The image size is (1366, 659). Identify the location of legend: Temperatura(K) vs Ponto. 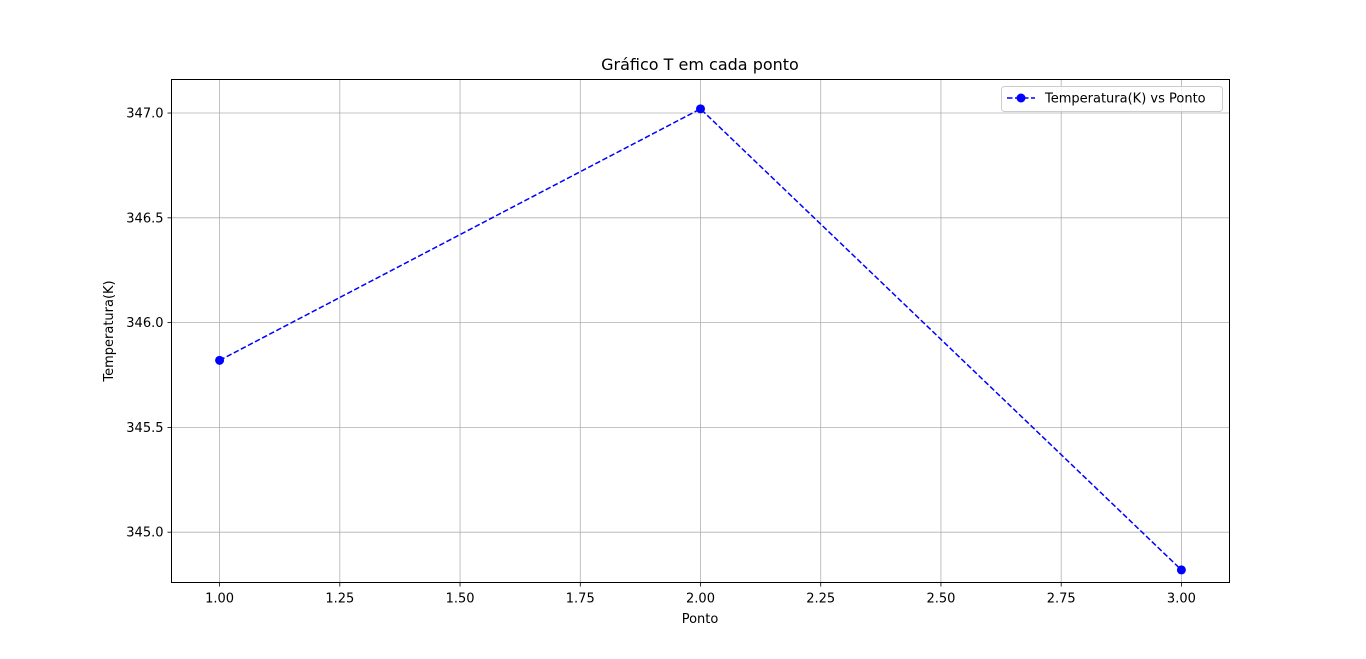
(1112, 99).